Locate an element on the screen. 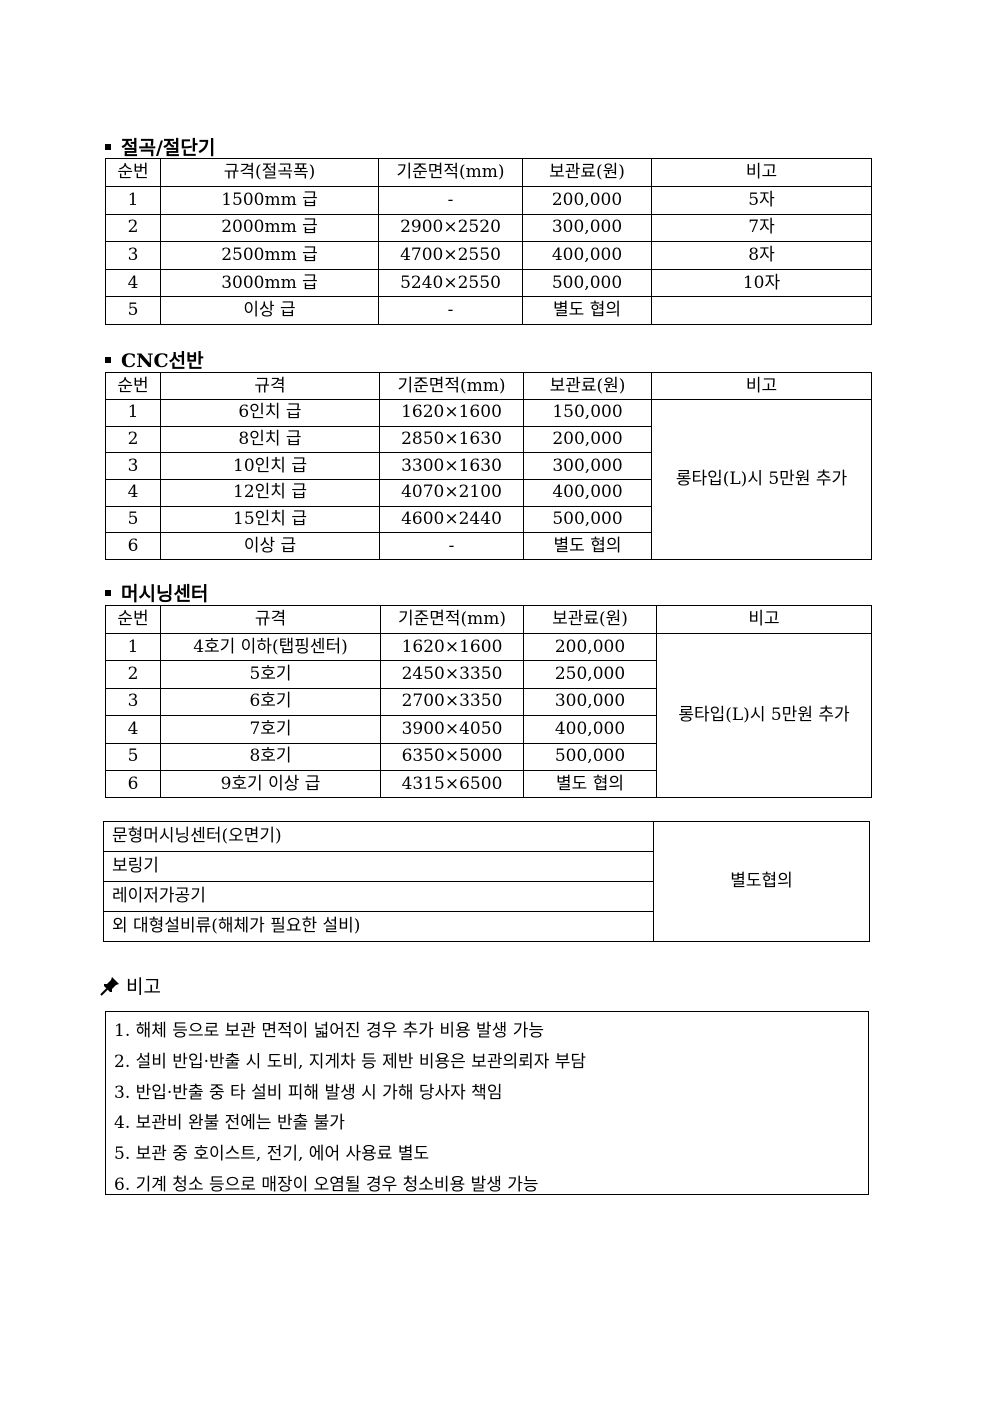  table-cell: 4700×2550 is located at coordinates (450, 255).